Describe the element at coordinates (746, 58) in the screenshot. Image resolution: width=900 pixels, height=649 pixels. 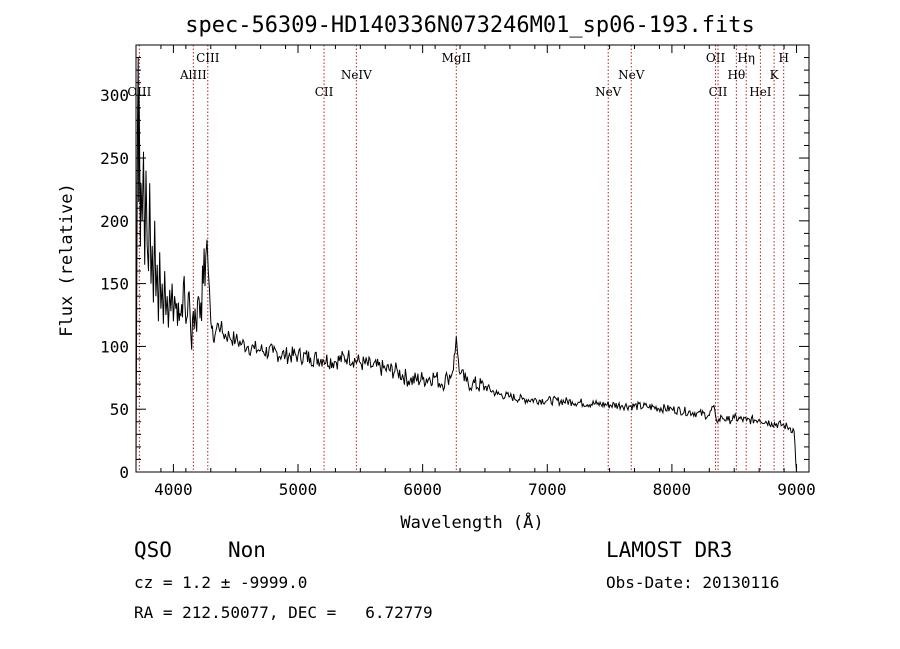
I see `line-marker-label: Hη` at that location.